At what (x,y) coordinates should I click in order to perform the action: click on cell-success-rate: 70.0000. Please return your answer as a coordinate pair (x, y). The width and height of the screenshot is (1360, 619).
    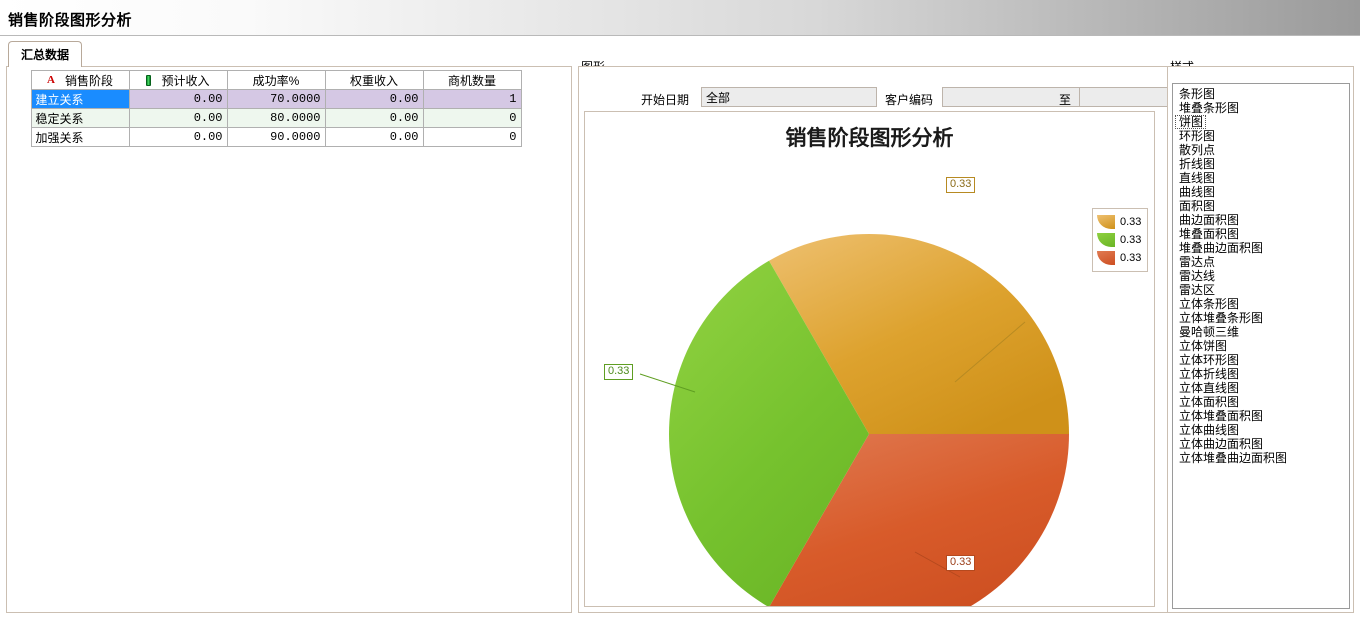
    Looking at the image, I should click on (276, 99).